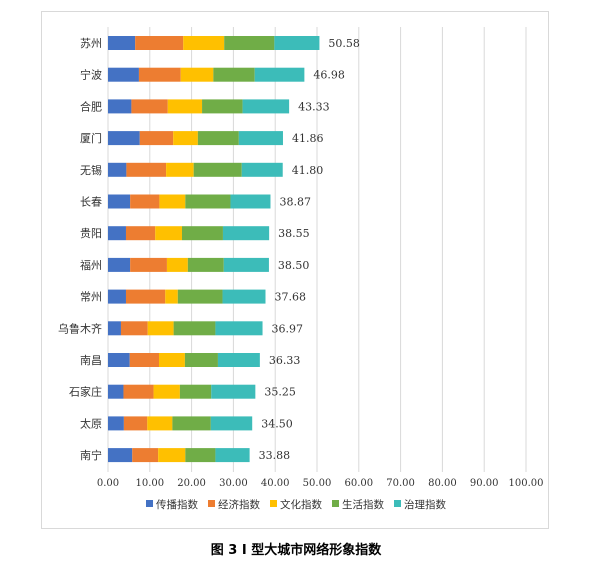  I want to click on category-label: 南昌, so click(91, 360).